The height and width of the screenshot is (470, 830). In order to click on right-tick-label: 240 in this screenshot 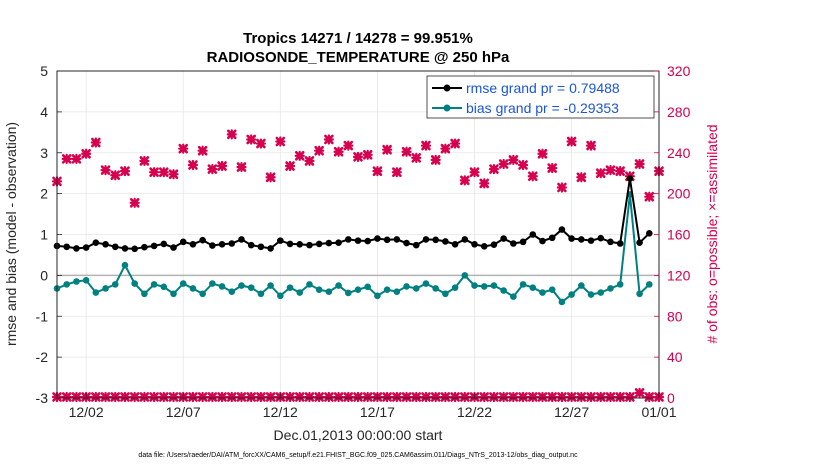, I will do `click(679, 153)`.